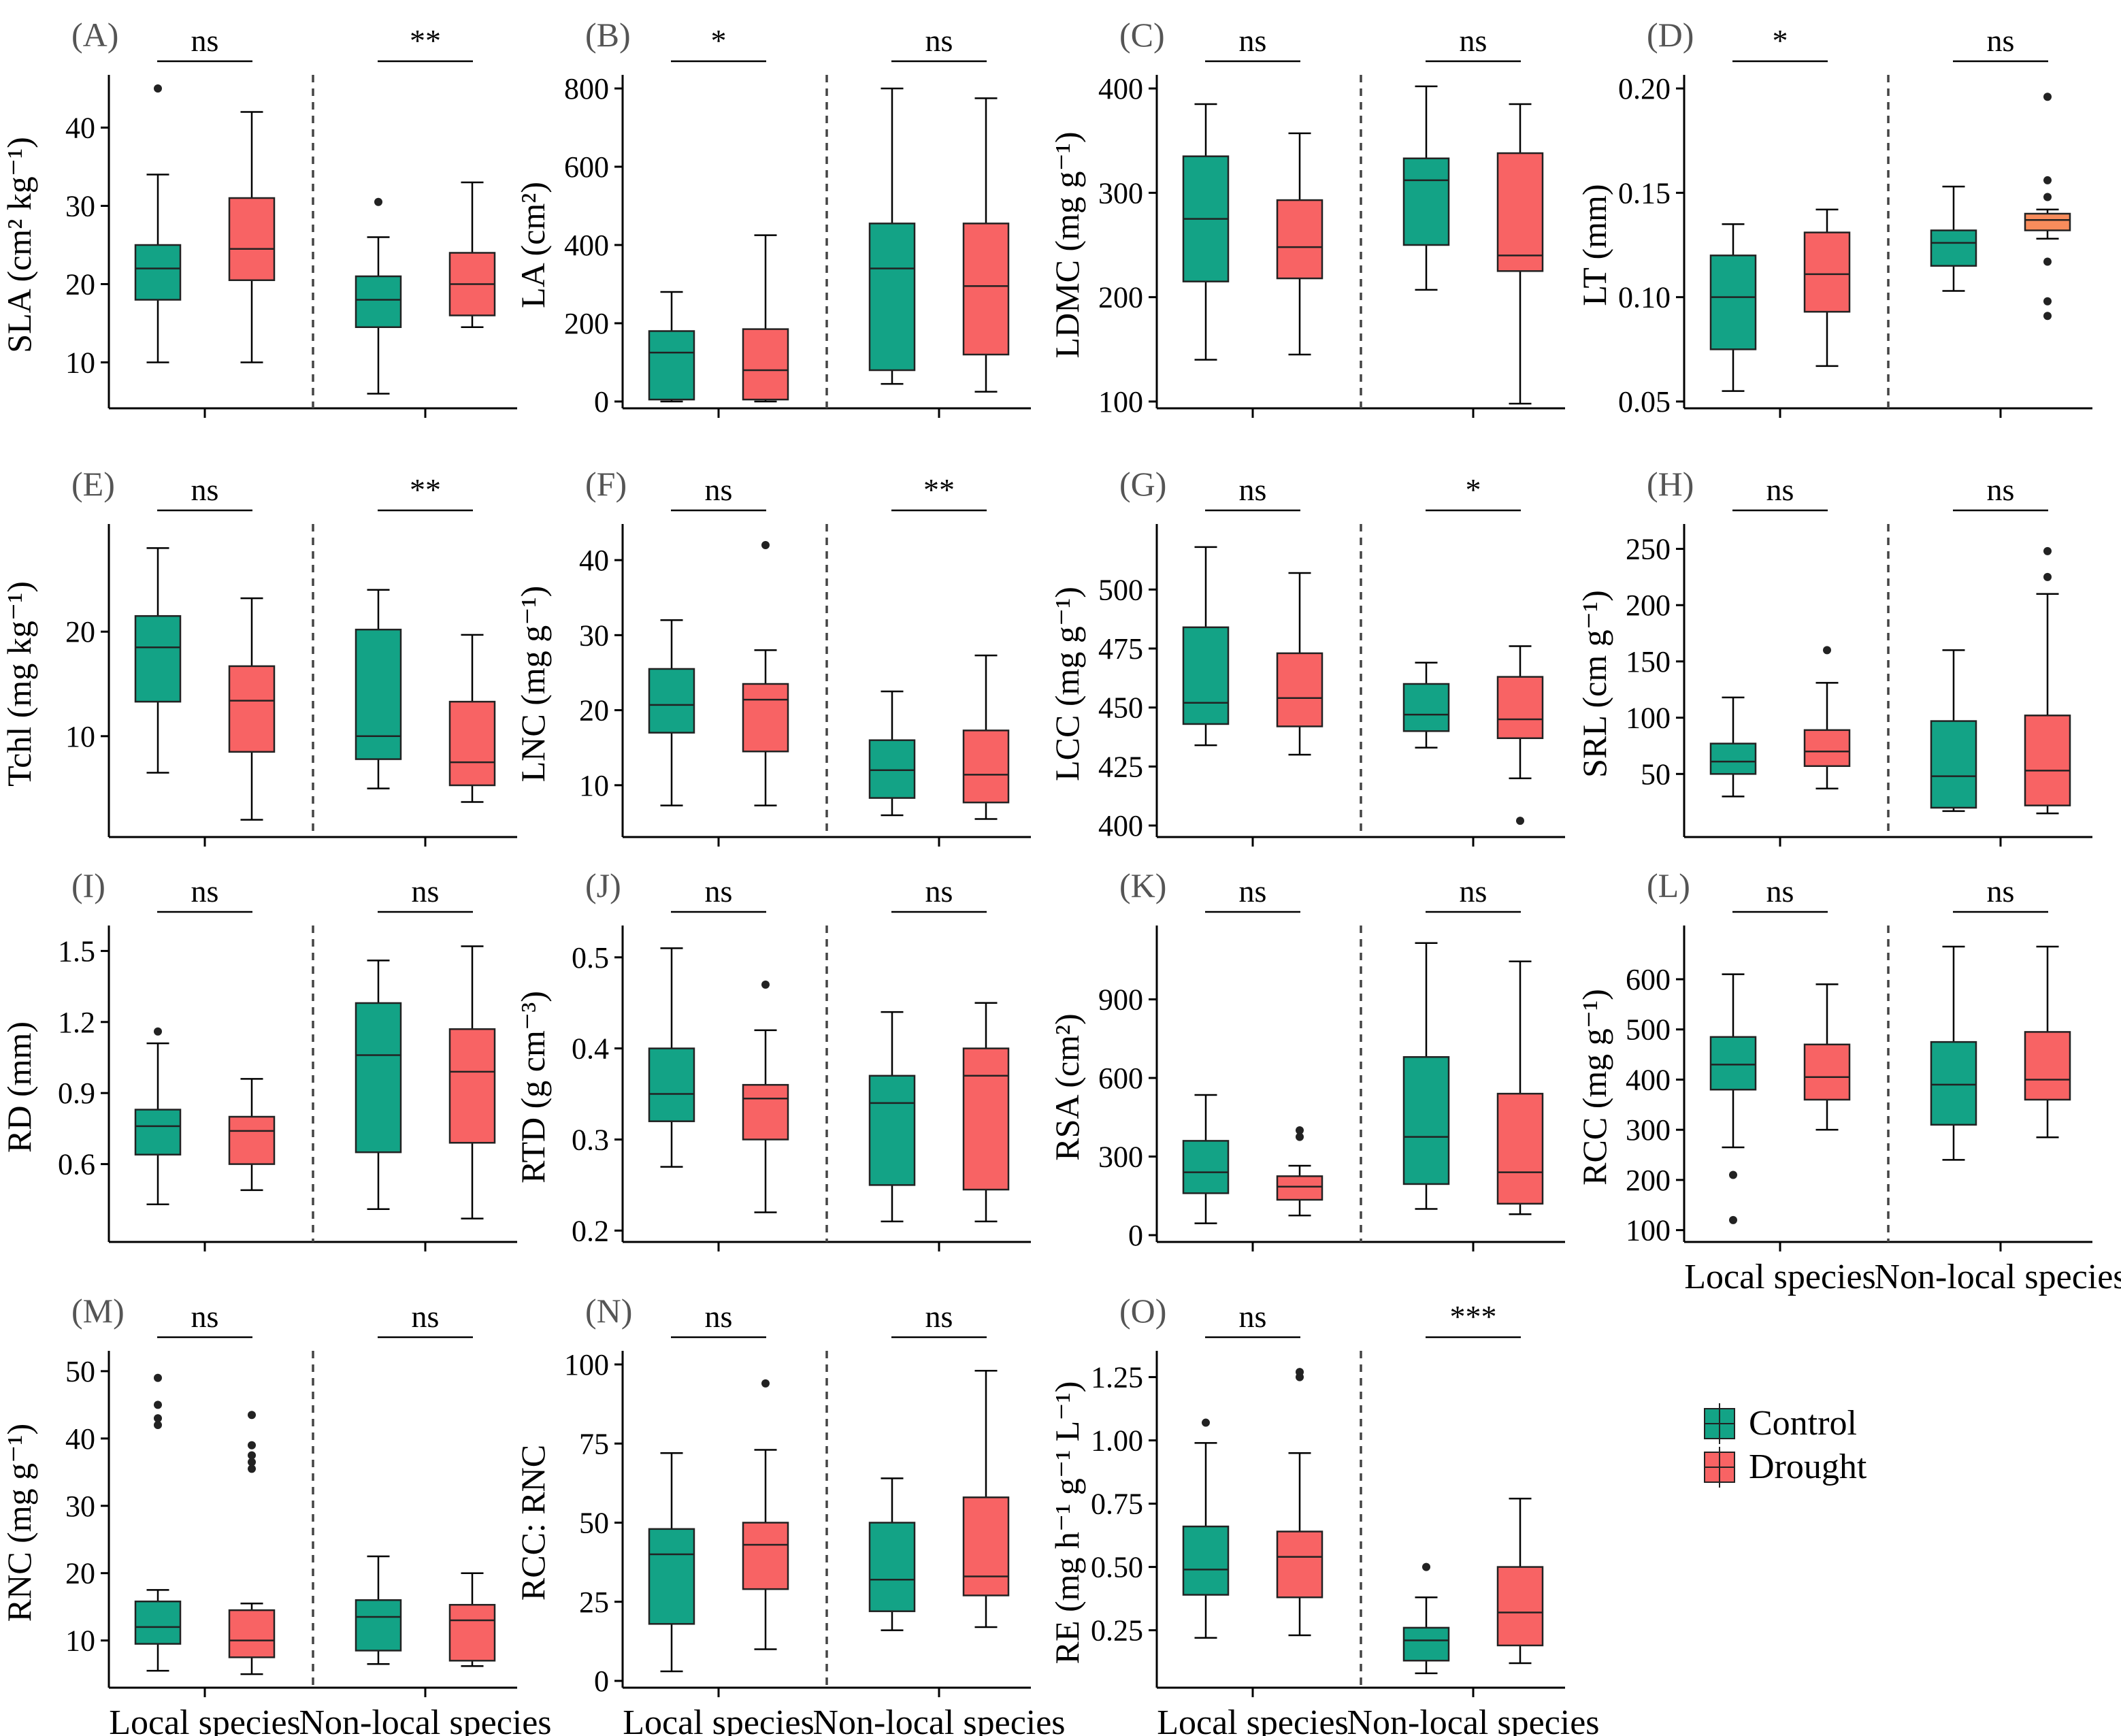 Image resolution: width=2121 pixels, height=1736 pixels. What do you see at coordinates (533, 245) in the screenshot?
I see `y-axis-label: LA (cm²)` at bounding box center [533, 245].